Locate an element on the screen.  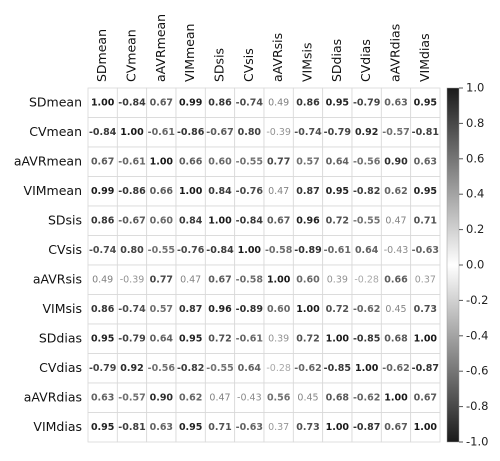
cell-label: 0.62 is located at coordinates (190, 397).